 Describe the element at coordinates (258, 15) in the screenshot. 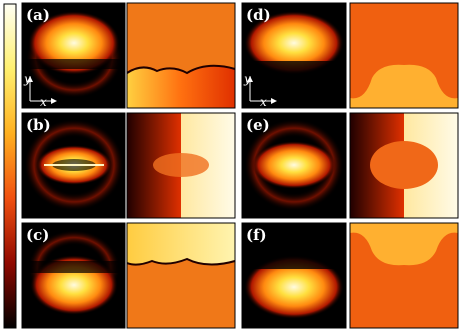

I see `panel-label: (d)` at that location.